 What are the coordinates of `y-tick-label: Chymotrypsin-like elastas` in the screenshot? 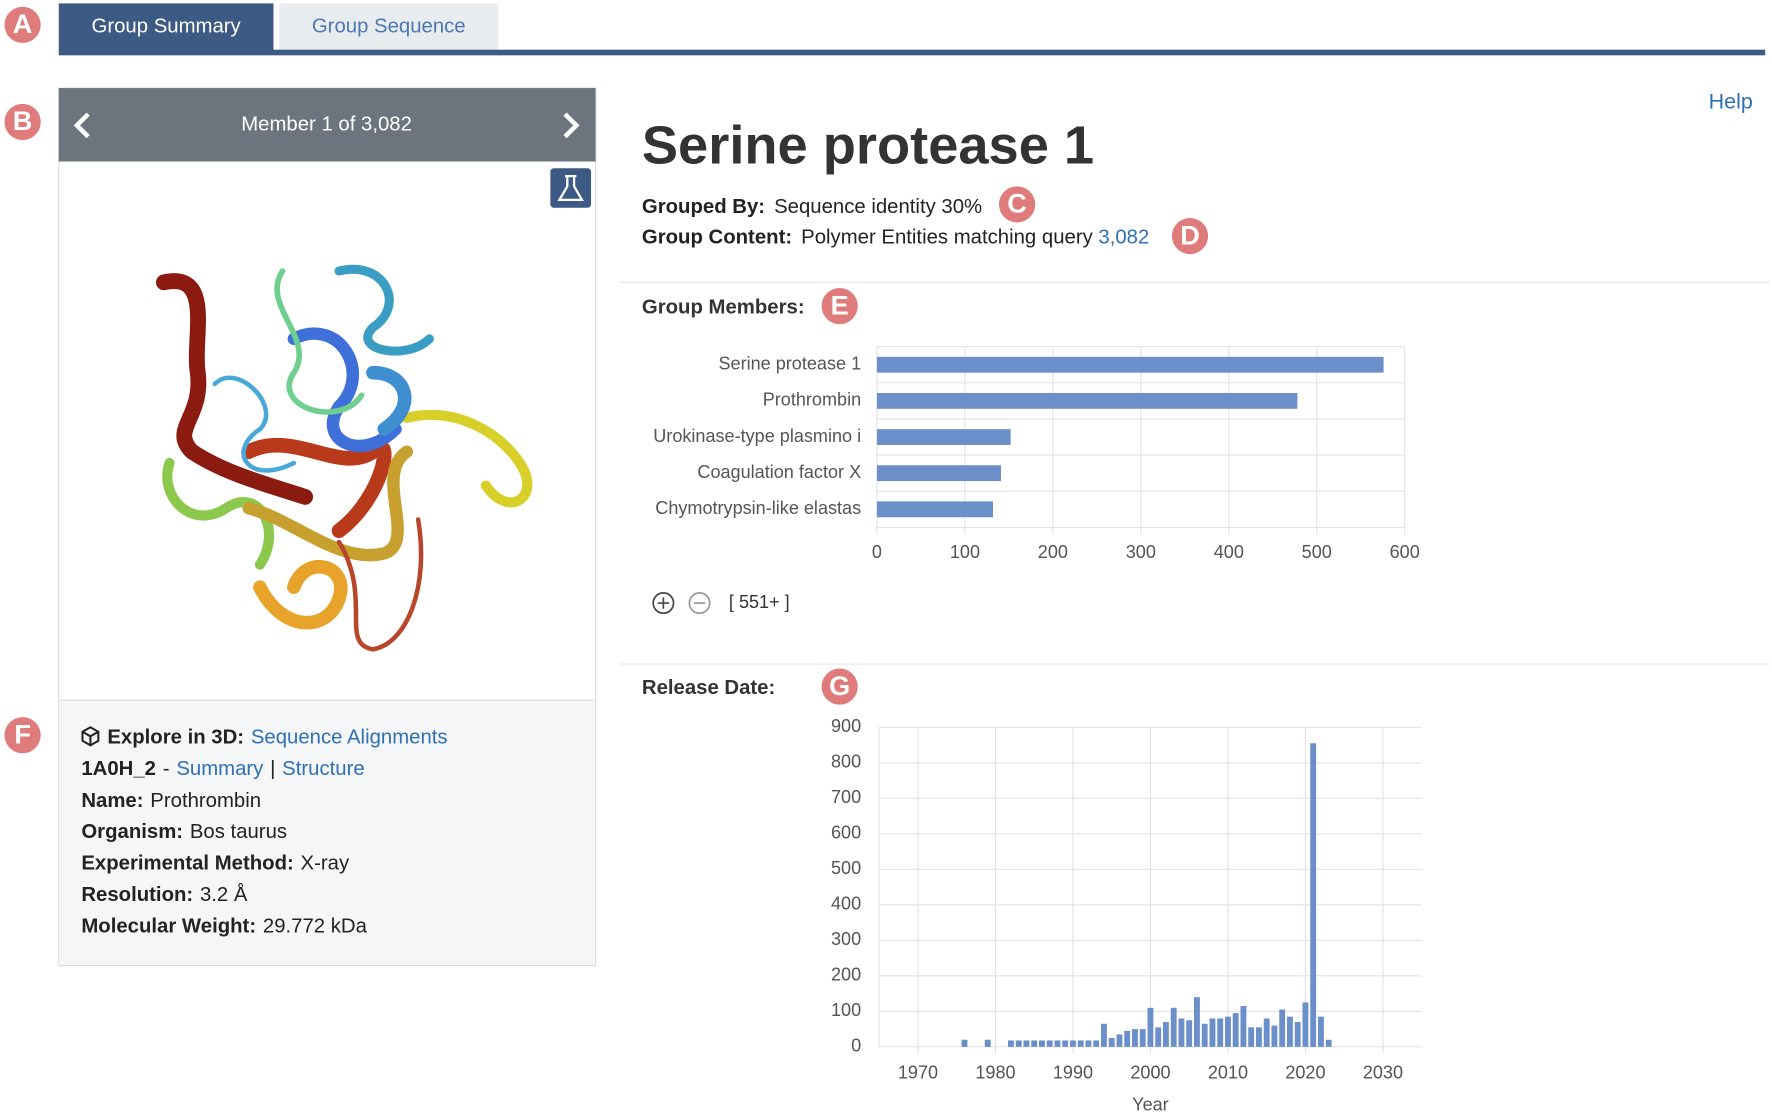 It's located at (758, 508).